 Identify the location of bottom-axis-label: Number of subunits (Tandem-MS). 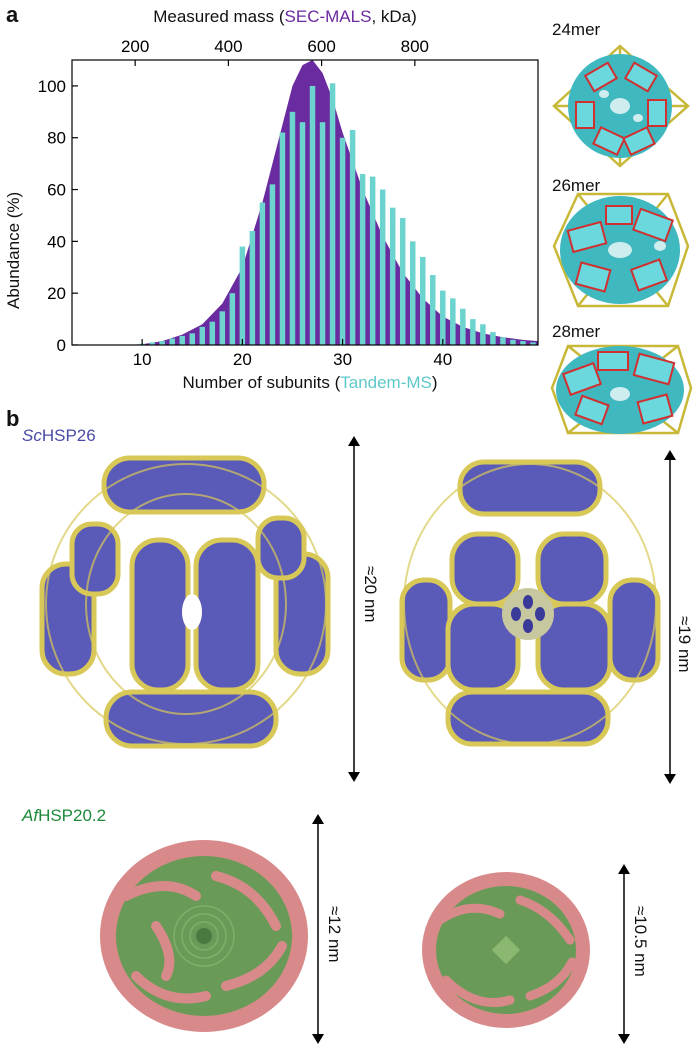
(310, 383).